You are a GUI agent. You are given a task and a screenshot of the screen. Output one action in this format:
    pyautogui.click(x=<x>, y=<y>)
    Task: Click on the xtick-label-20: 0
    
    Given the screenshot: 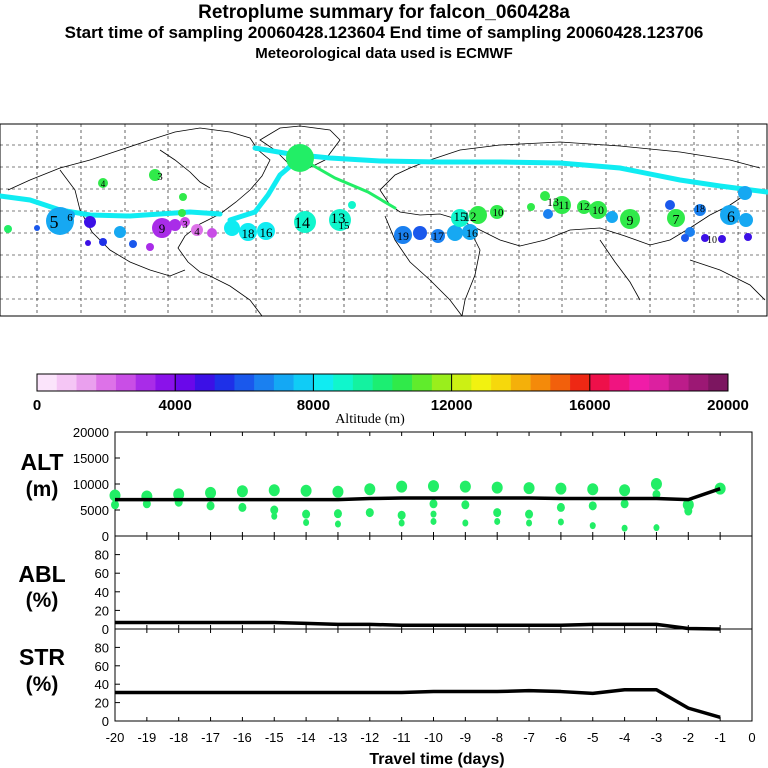 What is the action you would take?
    pyautogui.click(x=751, y=737)
    